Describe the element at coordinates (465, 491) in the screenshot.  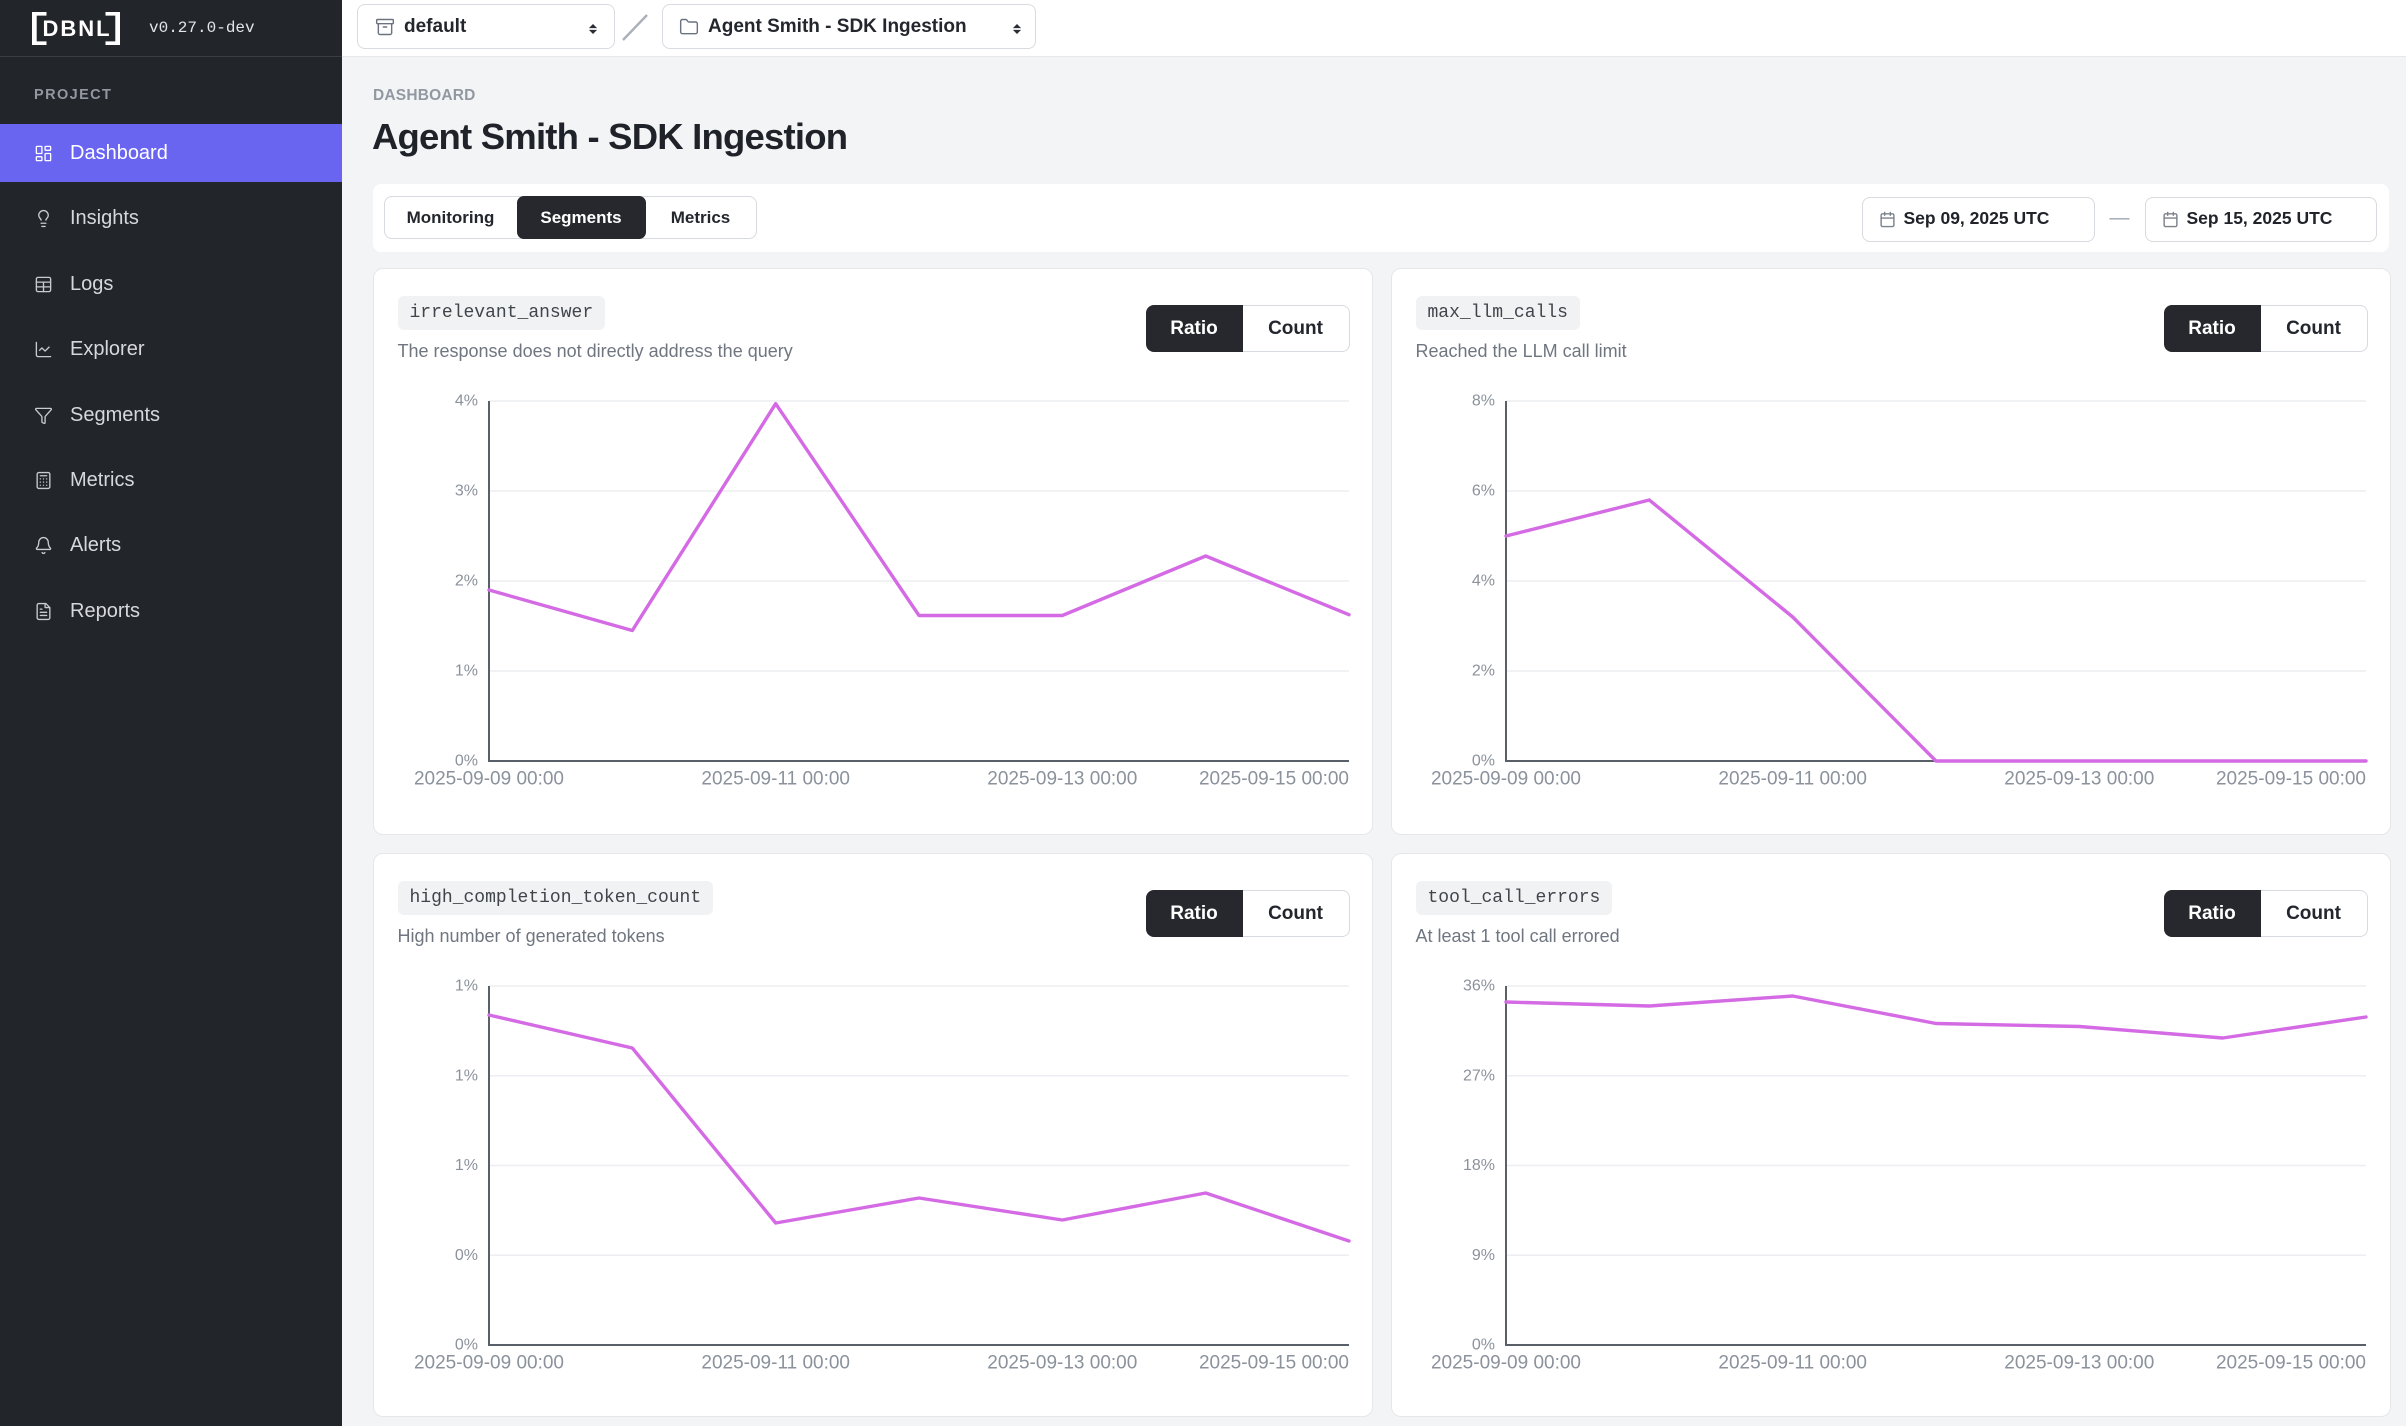
I see `svg-text: 3%` at that location.